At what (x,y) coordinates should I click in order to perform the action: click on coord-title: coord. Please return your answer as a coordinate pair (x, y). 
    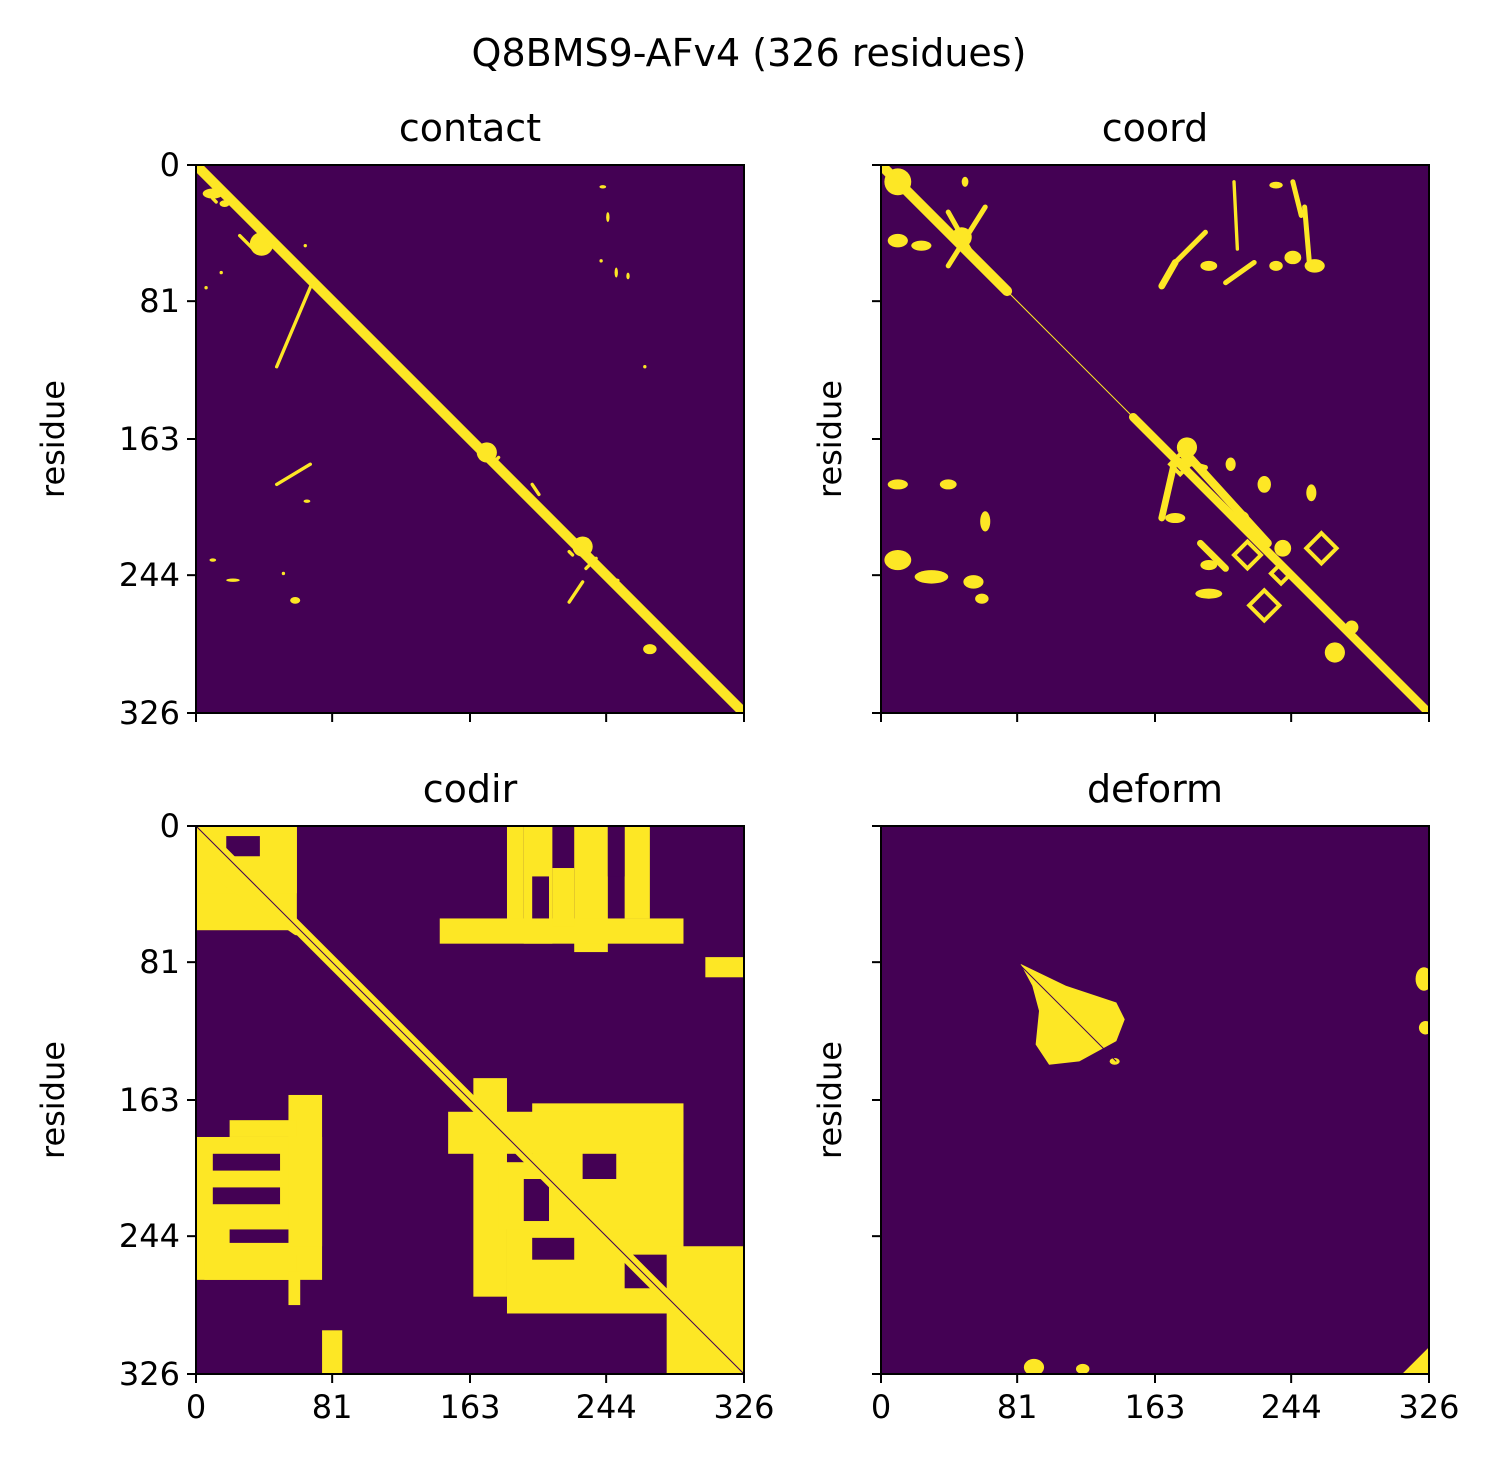
    Looking at the image, I should click on (1155, 128).